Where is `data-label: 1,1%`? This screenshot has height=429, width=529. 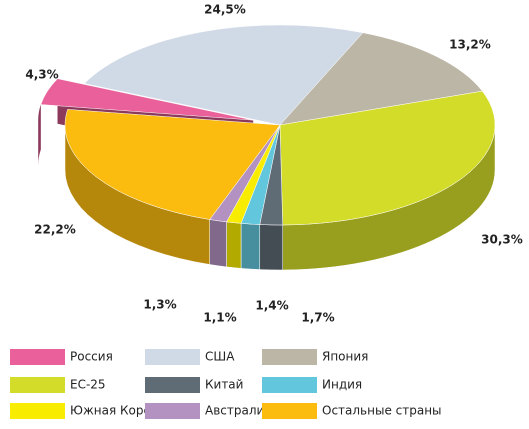
data-label: 1,1% is located at coordinates (219, 318).